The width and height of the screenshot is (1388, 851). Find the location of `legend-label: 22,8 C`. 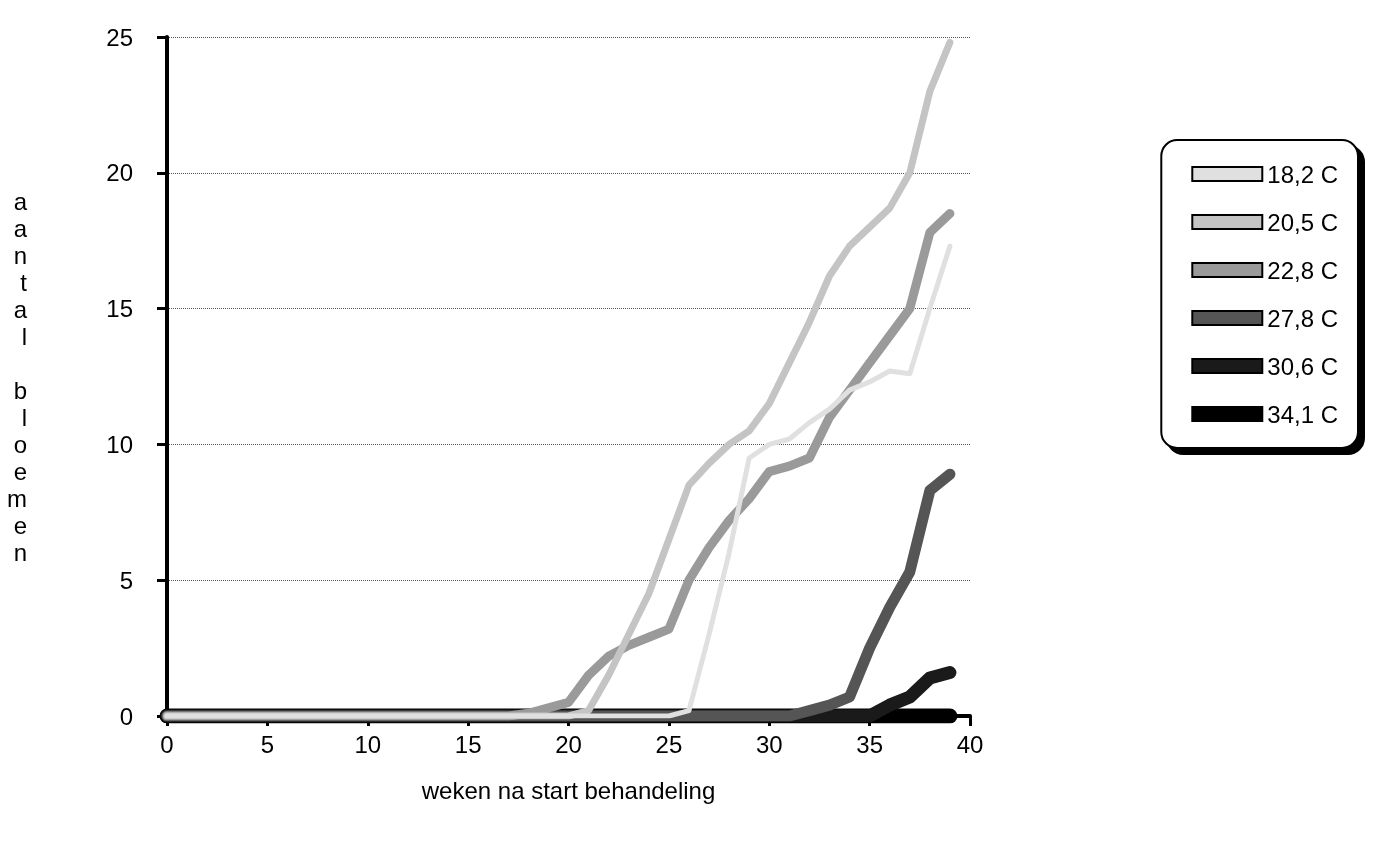

legend-label: 22,8 C is located at coordinates (1303, 270).